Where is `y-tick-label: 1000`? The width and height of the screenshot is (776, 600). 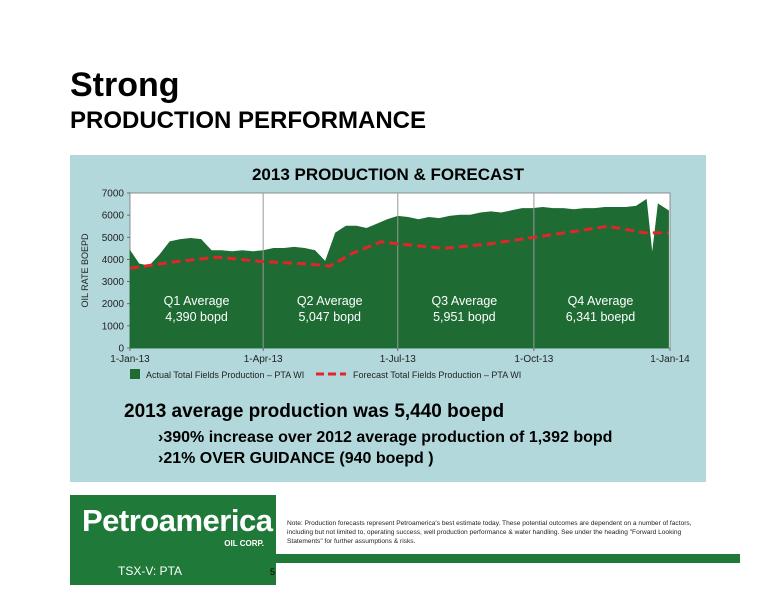
y-tick-label: 1000 is located at coordinates (113, 326).